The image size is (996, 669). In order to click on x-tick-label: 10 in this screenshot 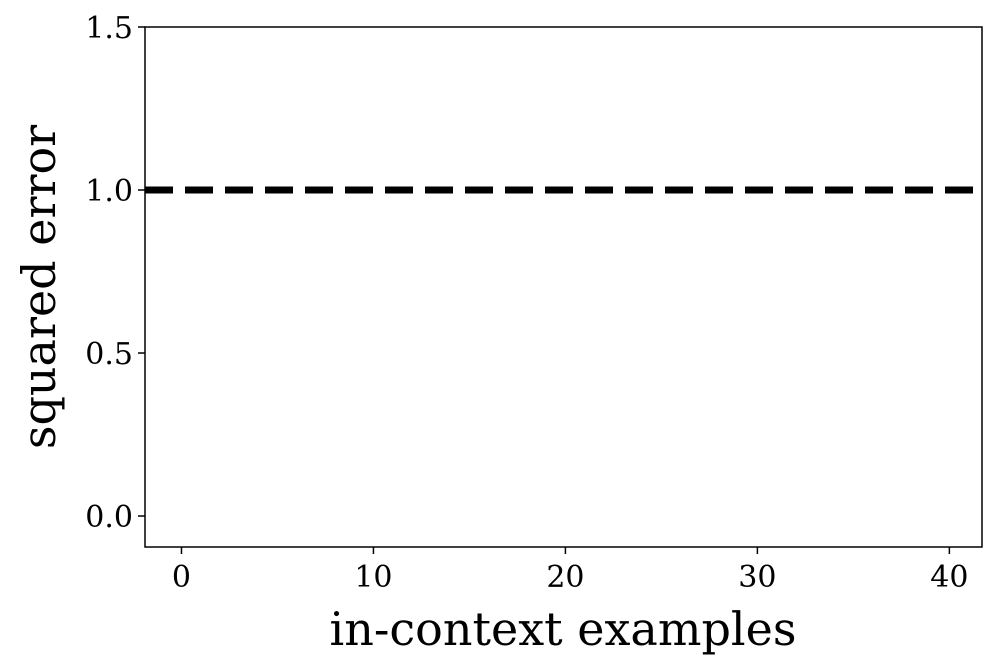, I will do `click(373, 577)`.